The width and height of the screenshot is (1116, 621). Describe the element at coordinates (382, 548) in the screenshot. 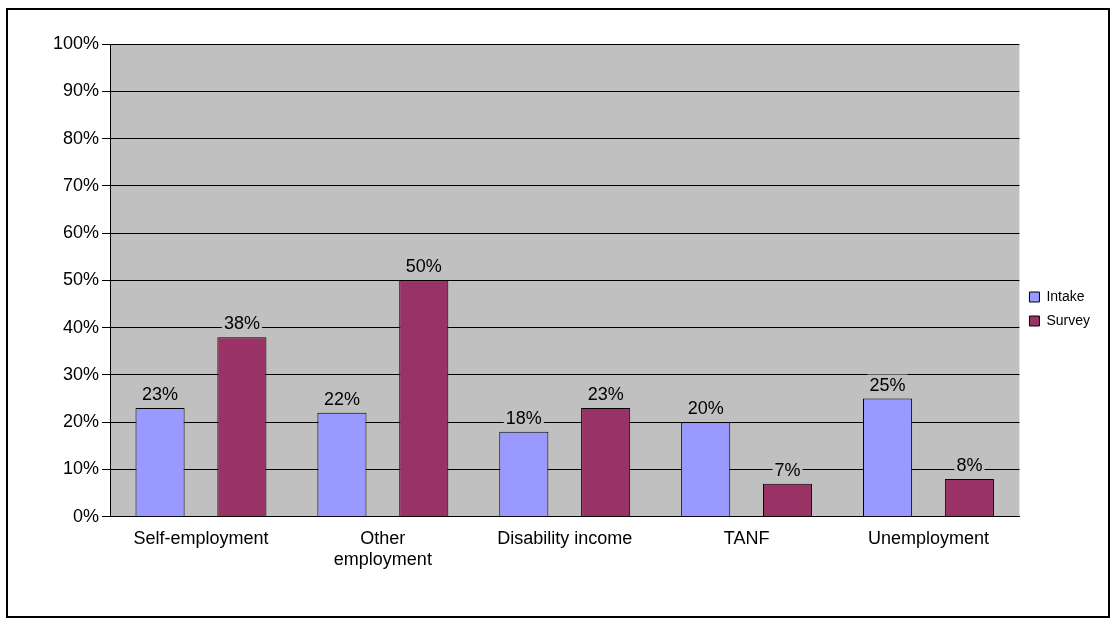

I see `x-tick-label: Other employment` at that location.